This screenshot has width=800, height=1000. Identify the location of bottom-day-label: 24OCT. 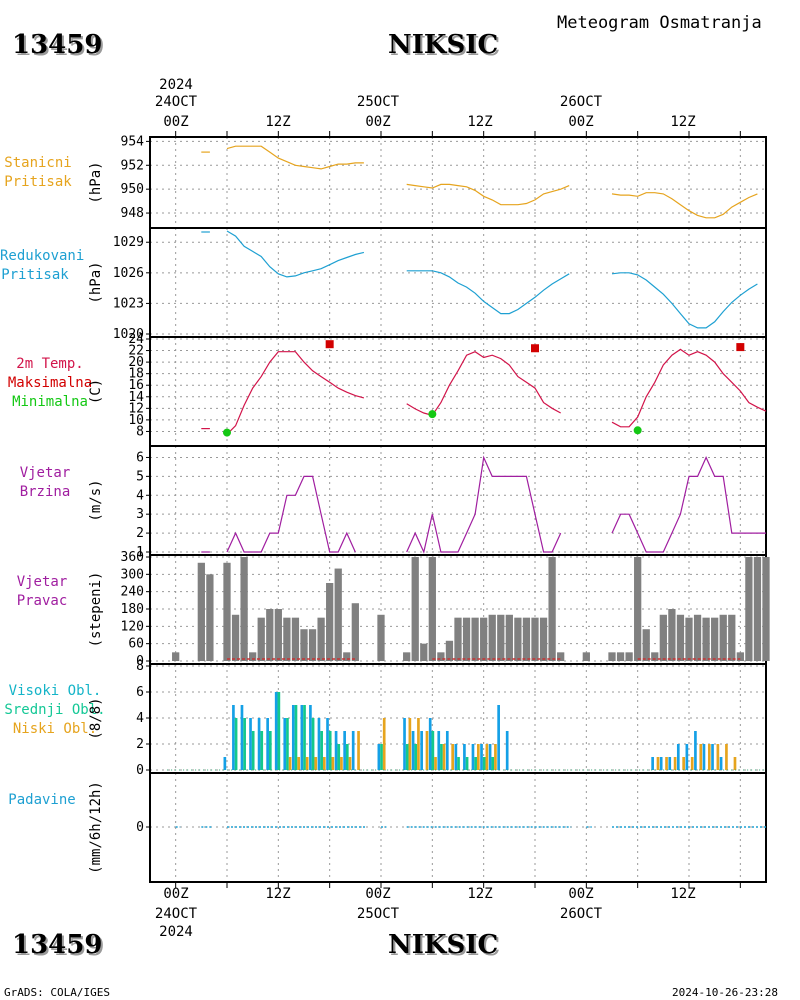
(176, 914).